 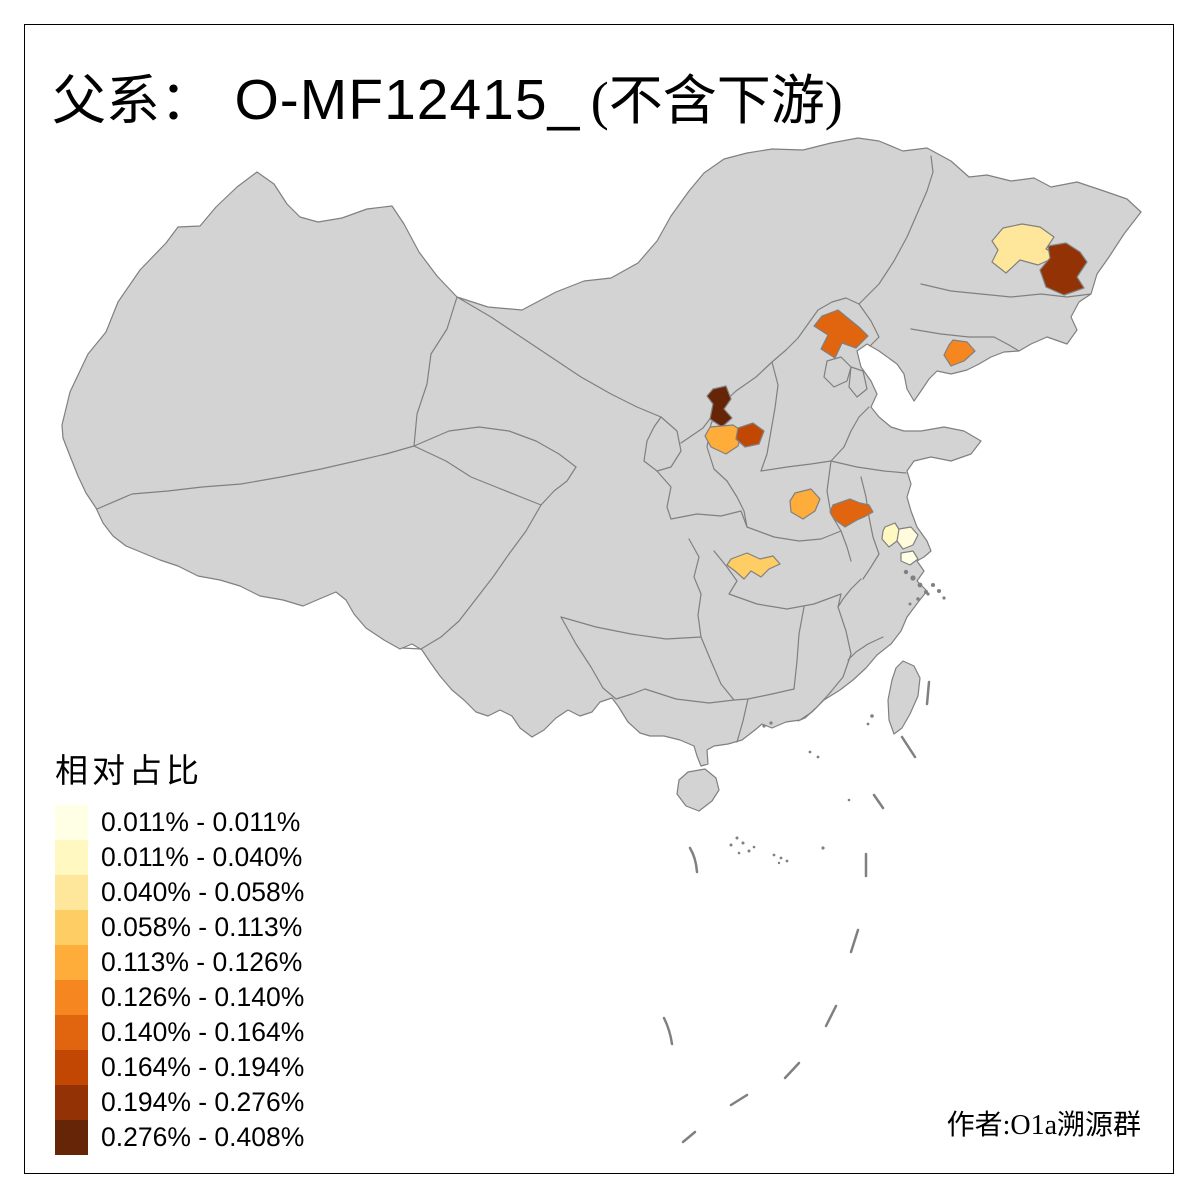 What do you see at coordinates (891, 535) in the screenshot?
I see `region-jiangsu-central` at bounding box center [891, 535].